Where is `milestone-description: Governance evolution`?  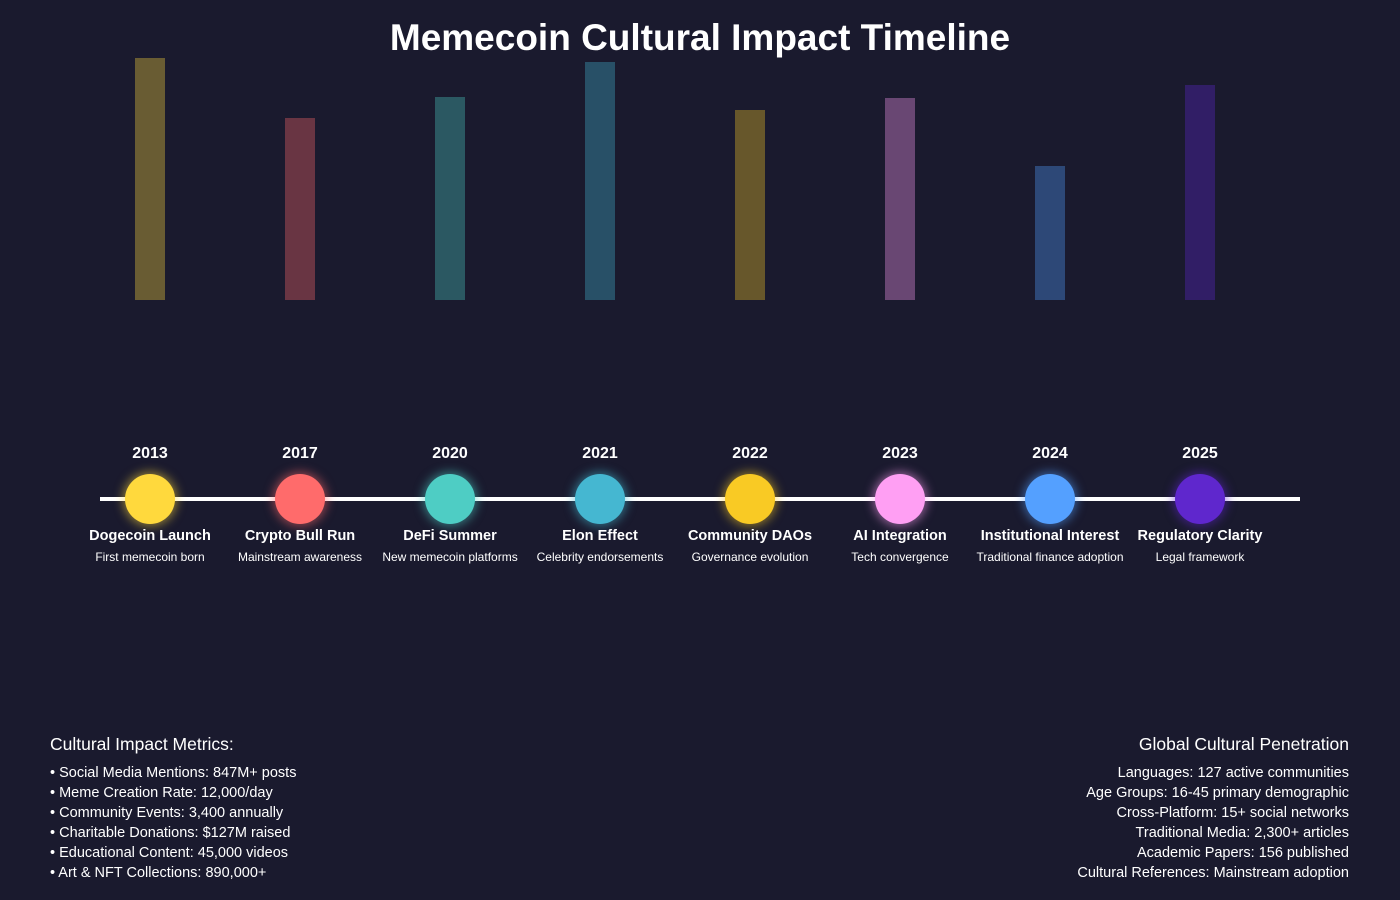
milestone-description: Governance evolution is located at coordinates (750, 557).